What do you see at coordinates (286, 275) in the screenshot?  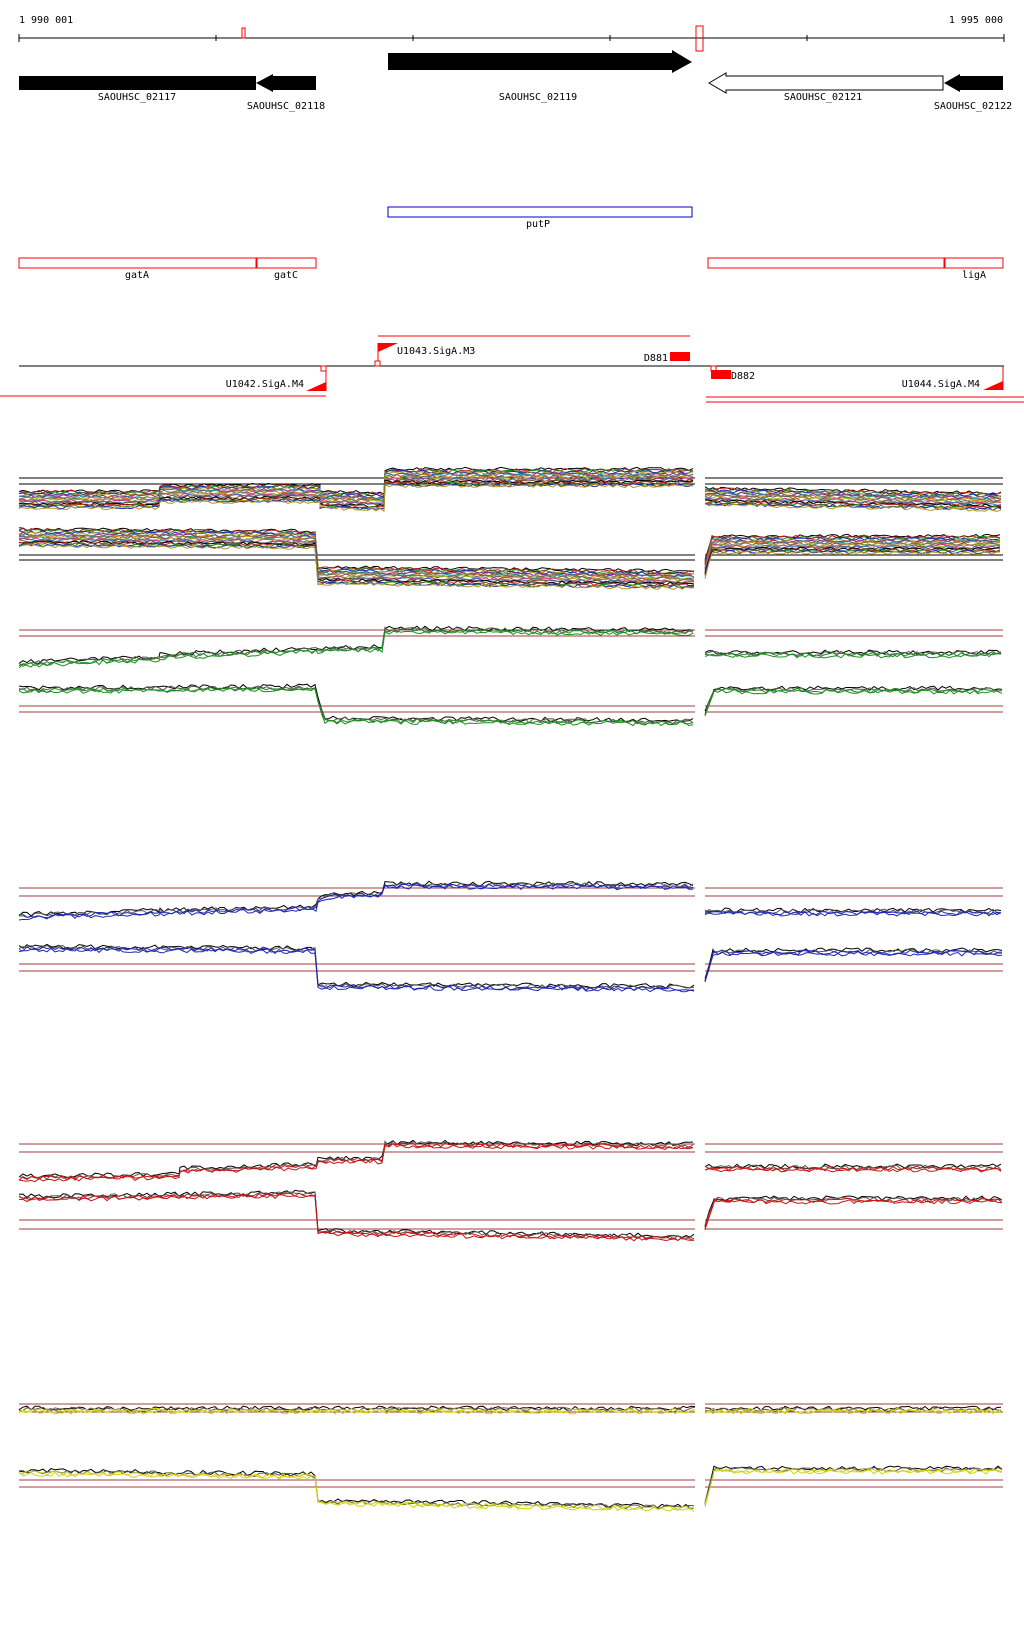 I see `gene-box-label: gatC` at bounding box center [286, 275].